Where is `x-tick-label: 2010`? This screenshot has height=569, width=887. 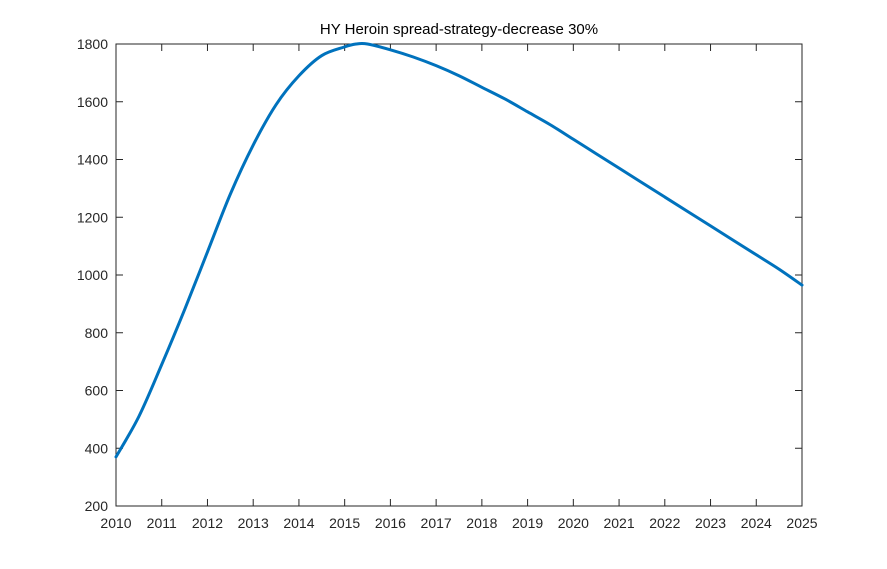
x-tick-label: 2010 is located at coordinates (115, 523).